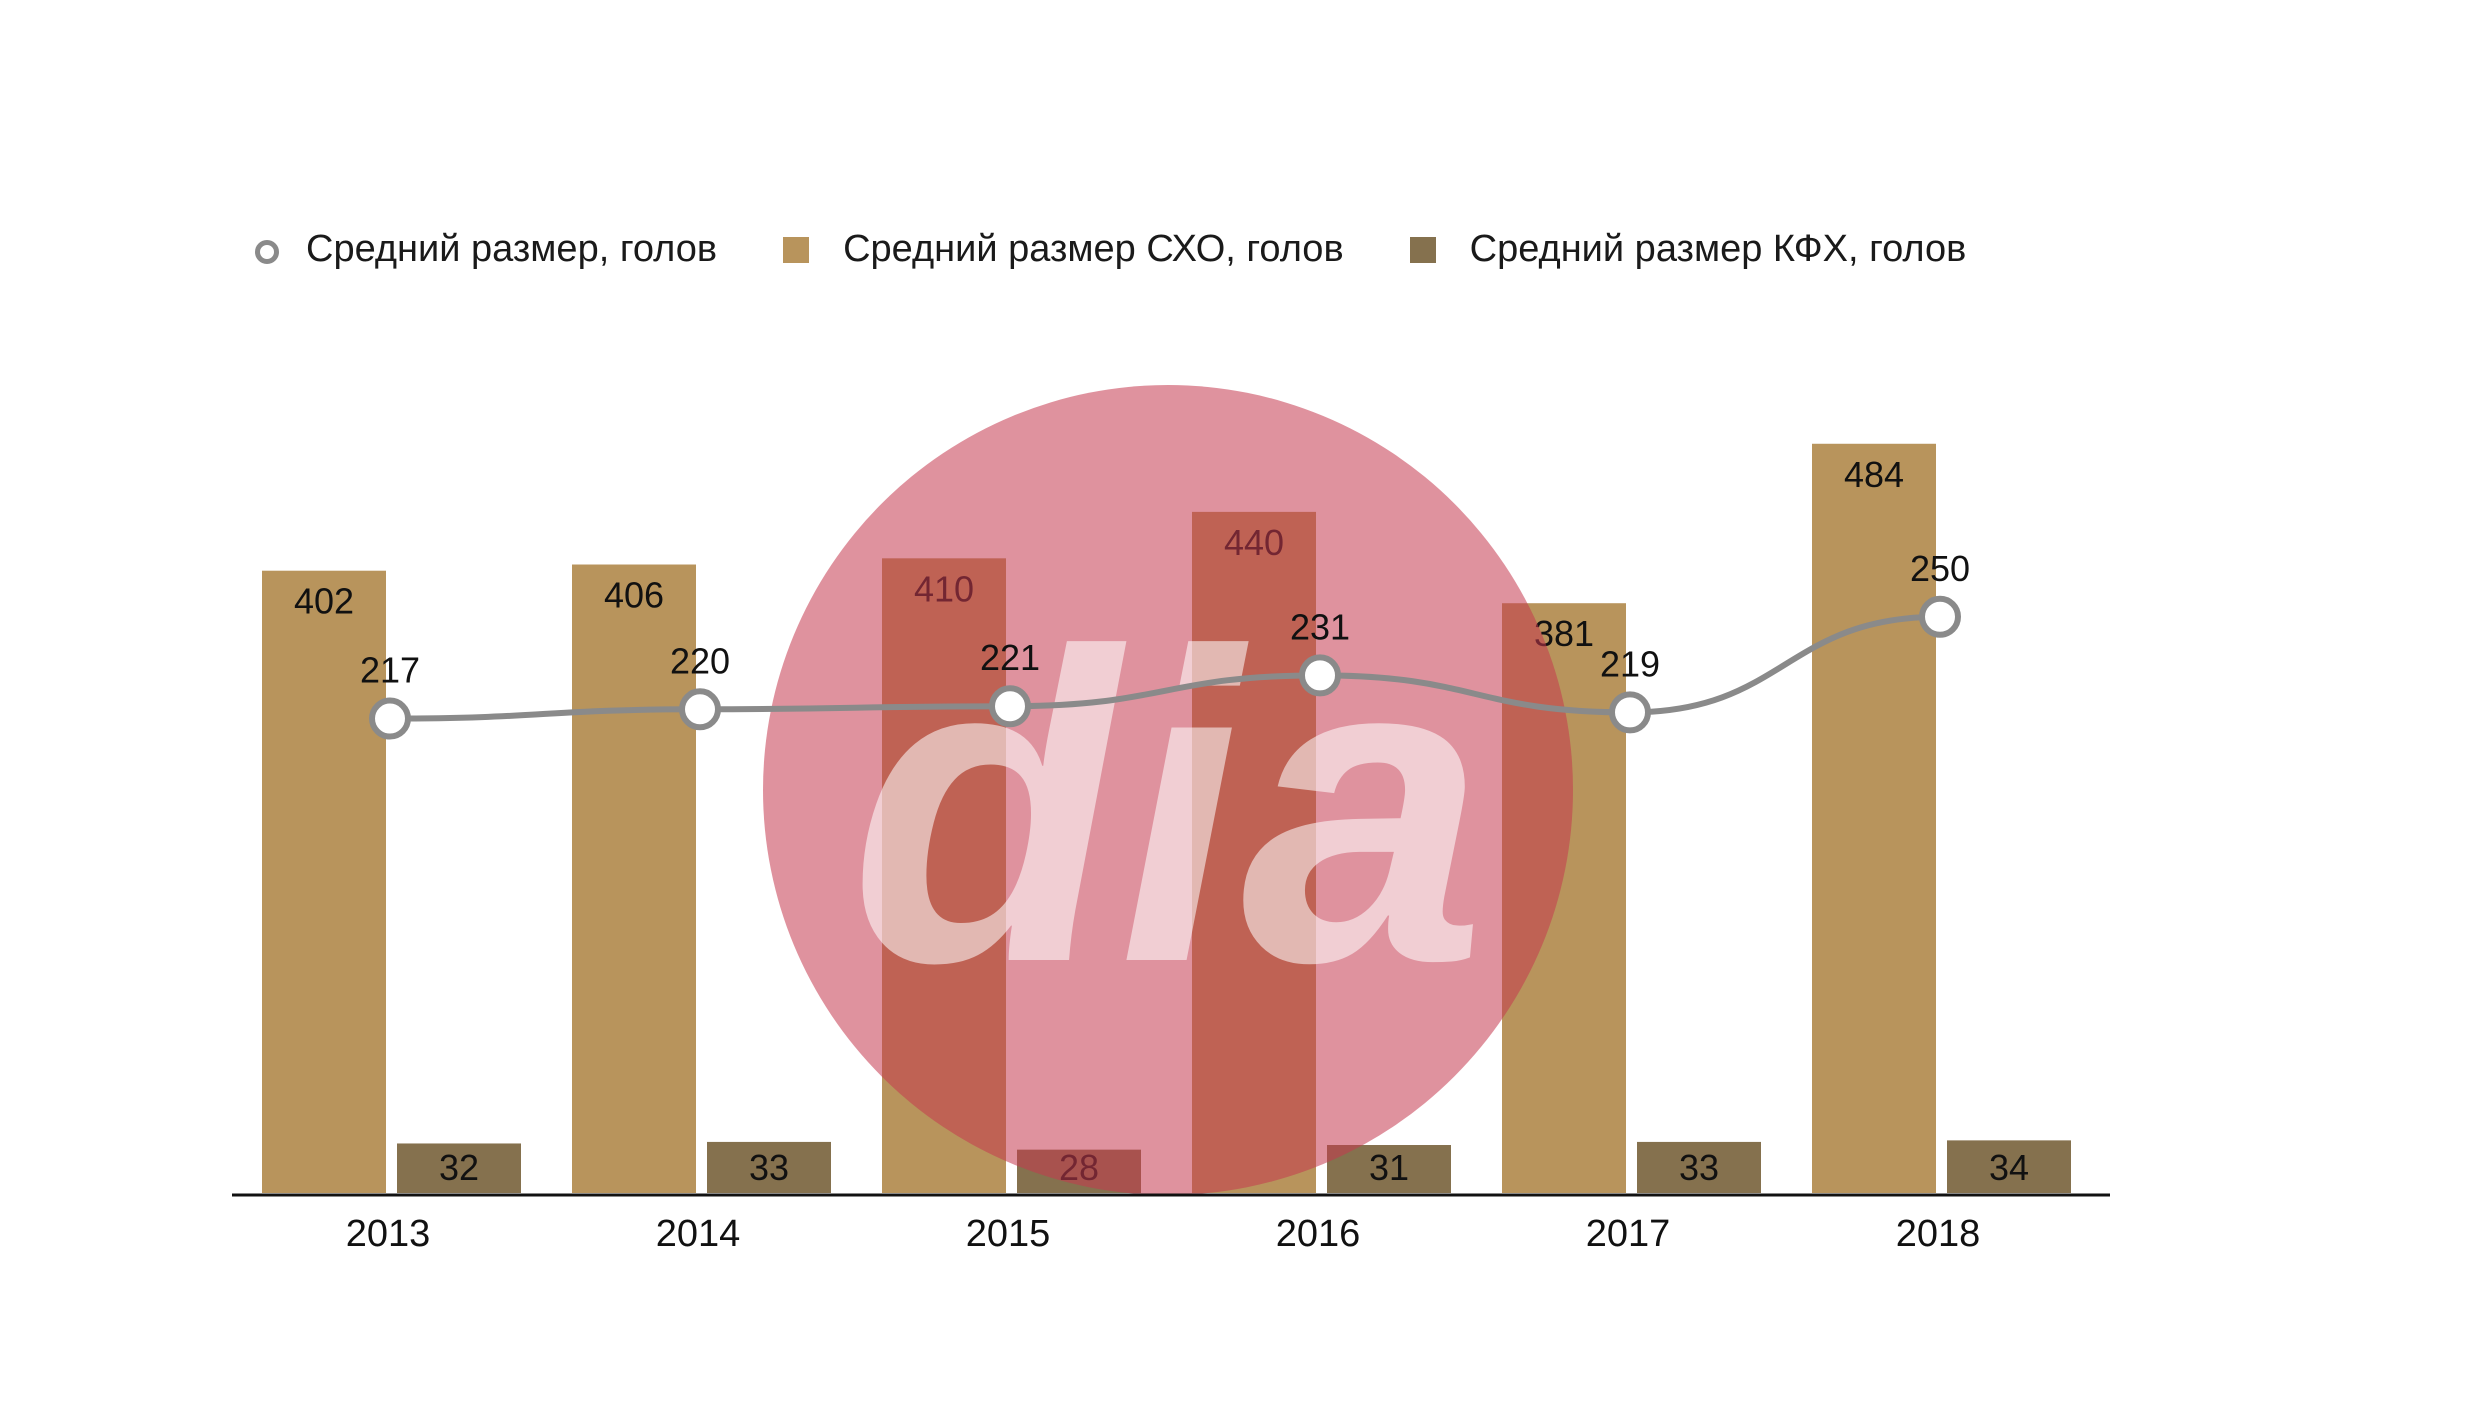  What do you see at coordinates (1628, 1234) in the screenshot?
I see `x-tick-label-2017: 2017` at bounding box center [1628, 1234].